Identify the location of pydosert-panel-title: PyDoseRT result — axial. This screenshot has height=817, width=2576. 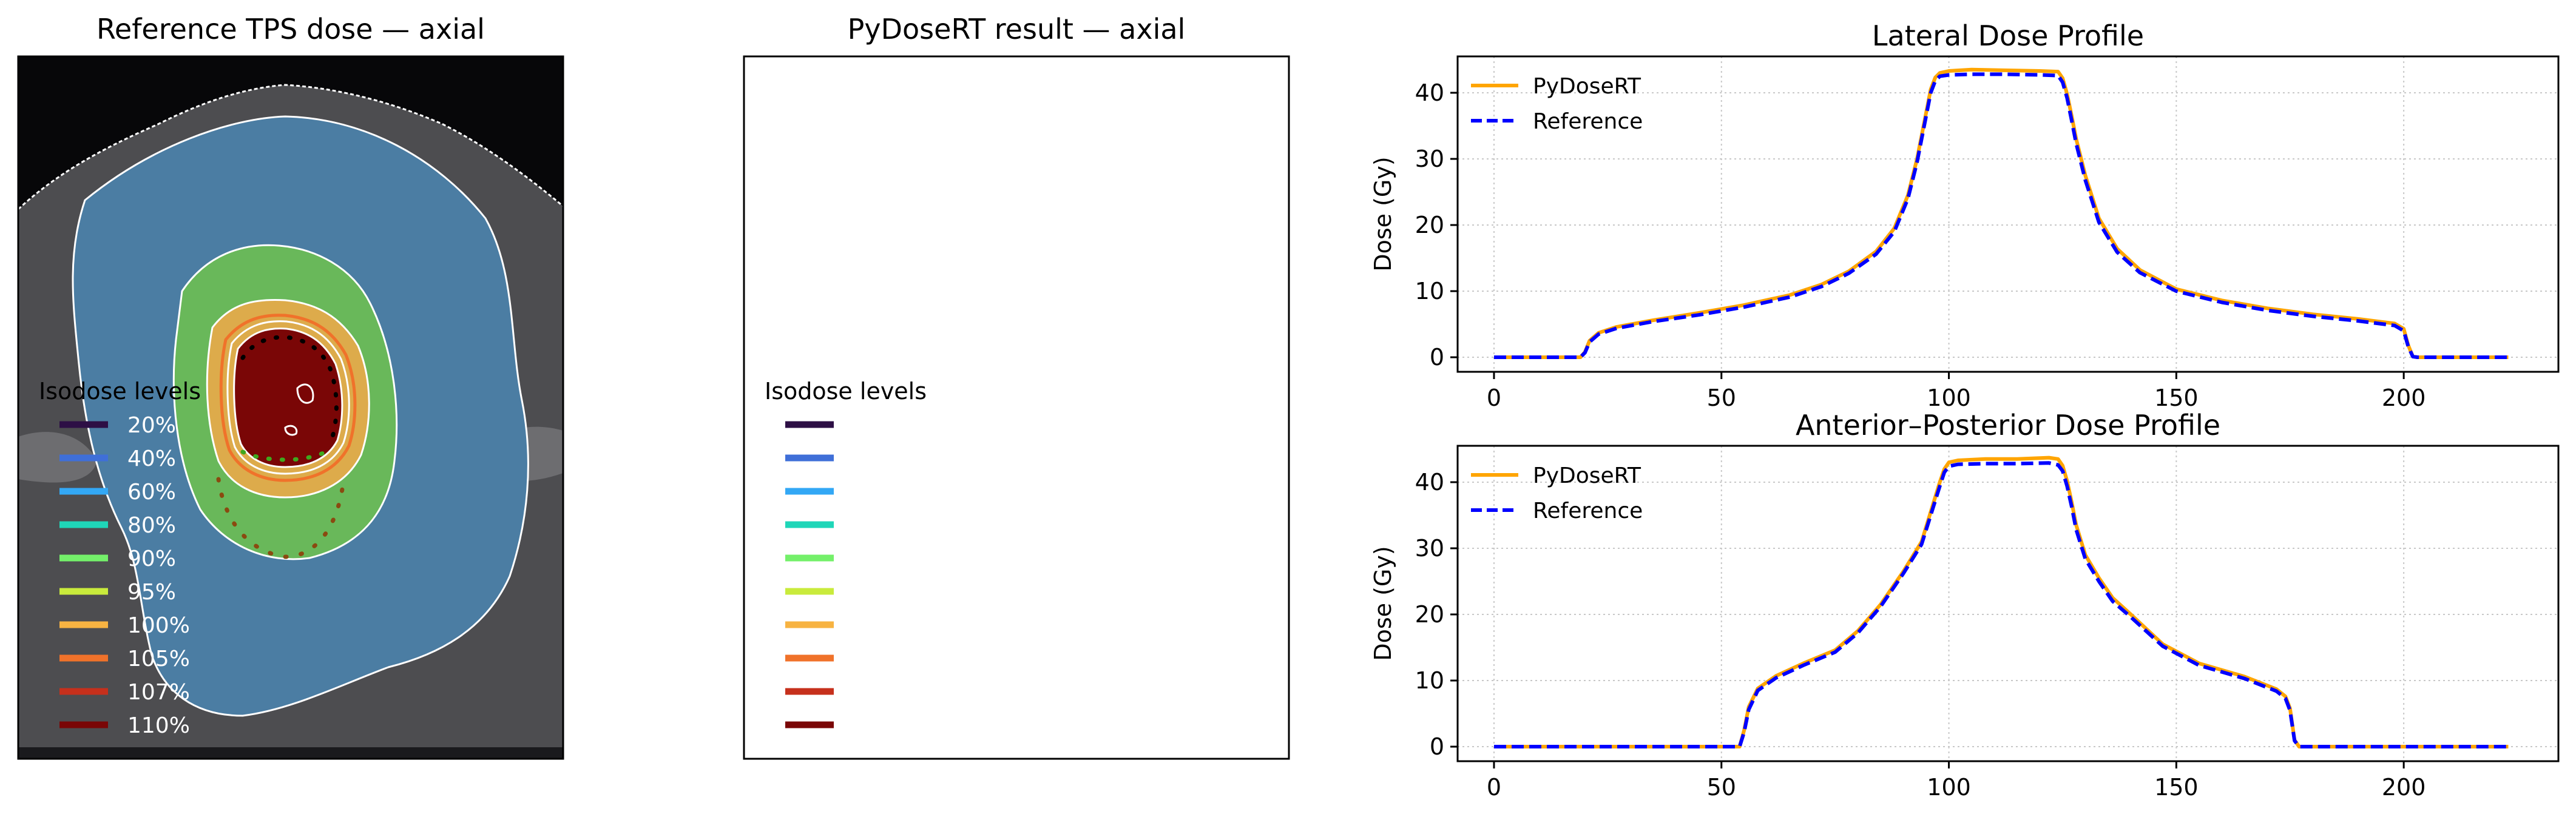
(1017, 29).